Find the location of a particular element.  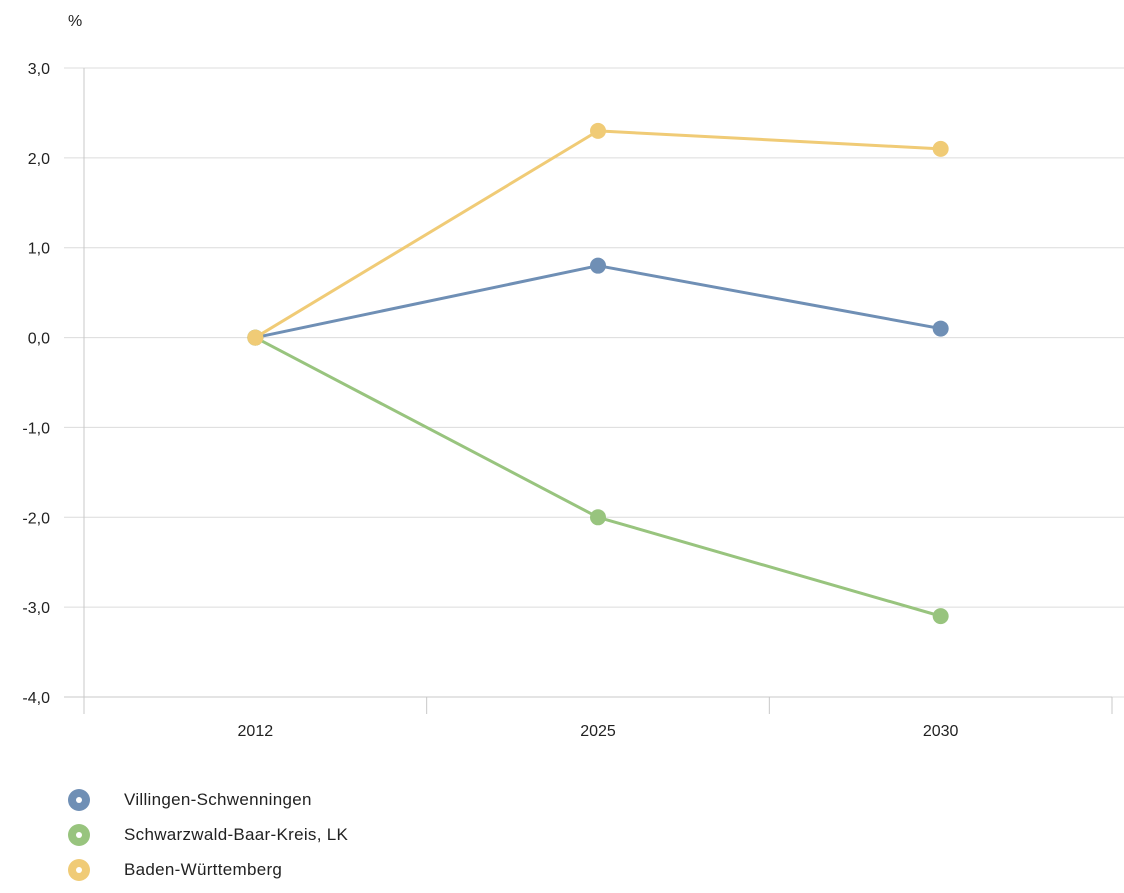

legend-label: Baden-Württemberg is located at coordinates (203, 869).